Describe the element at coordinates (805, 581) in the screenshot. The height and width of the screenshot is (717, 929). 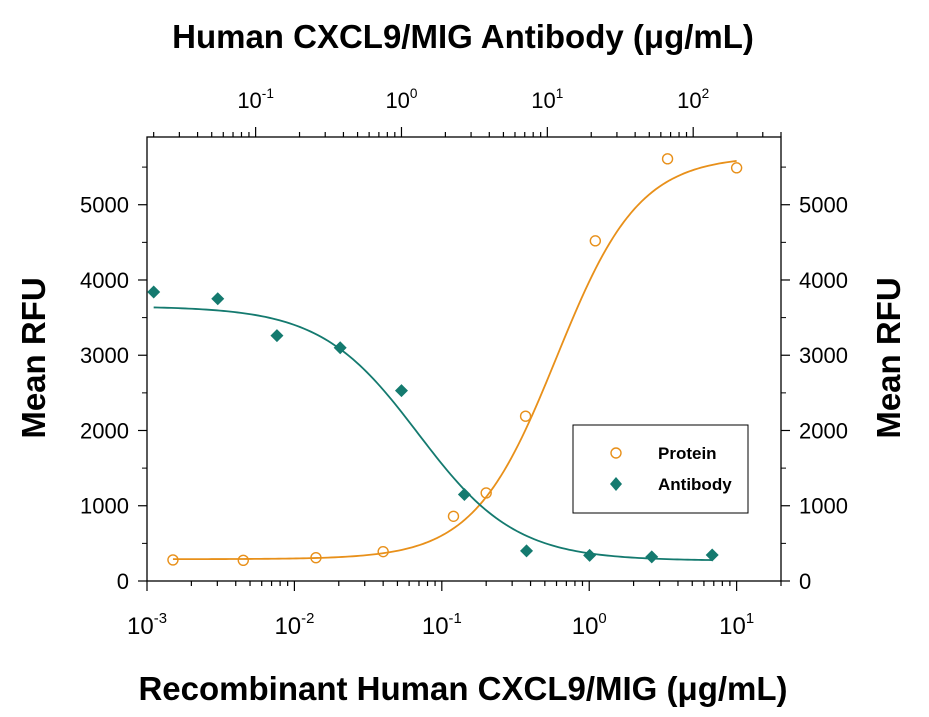
I see `y2-tick-label: 0` at that location.